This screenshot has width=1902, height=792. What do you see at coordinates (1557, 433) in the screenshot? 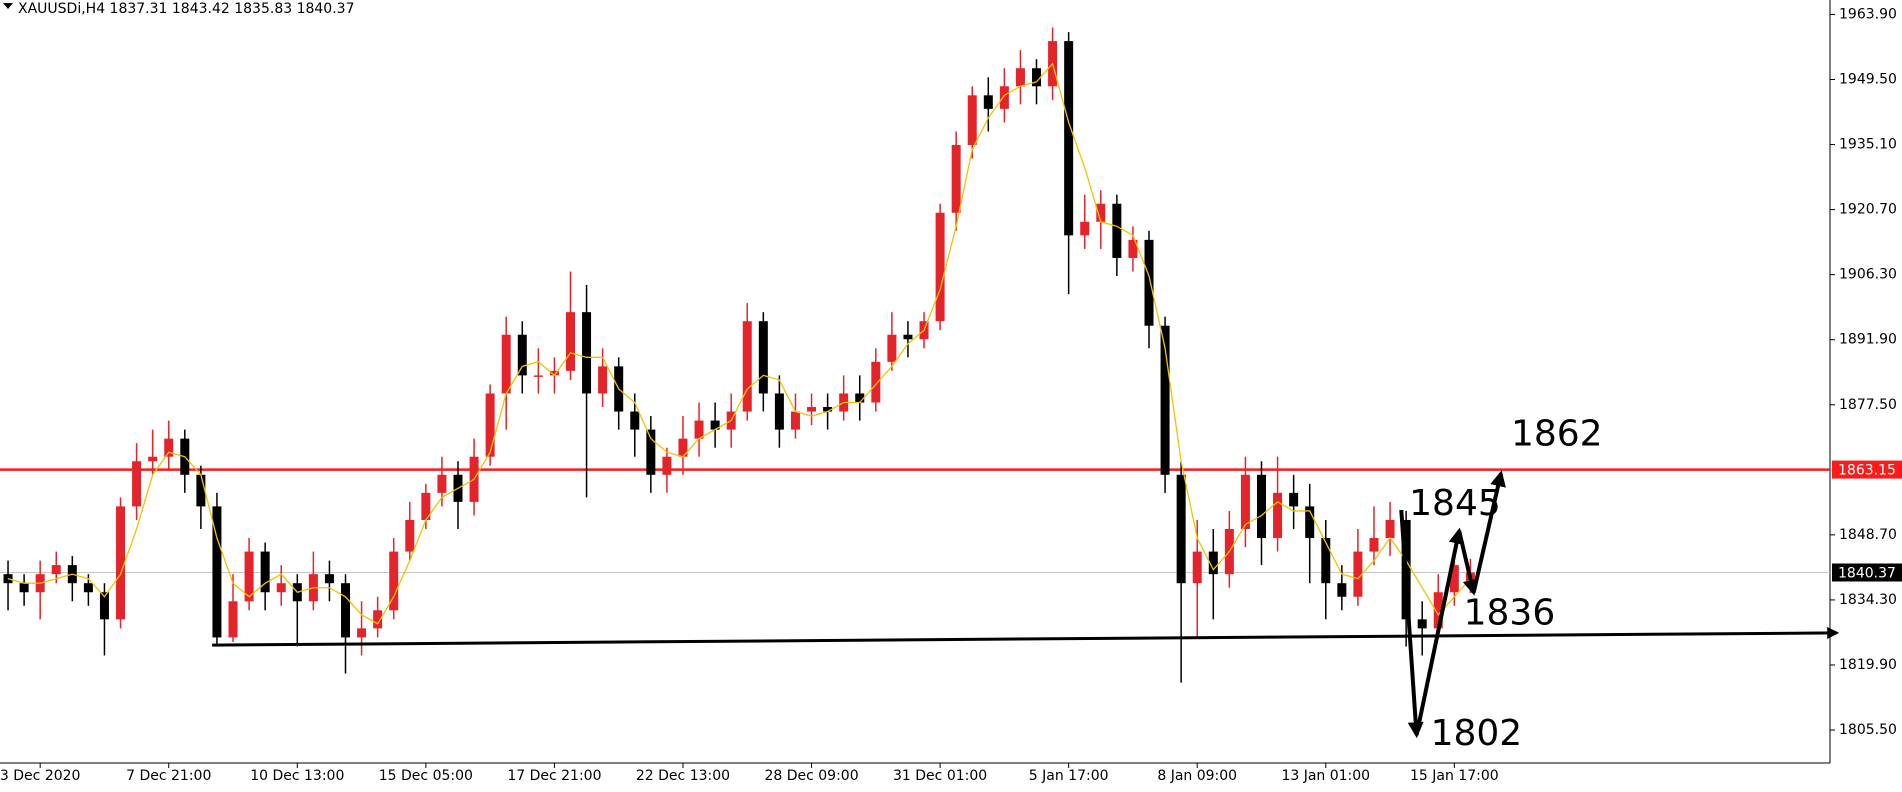
I see `annotation-label: 1862` at bounding box center [1557, 433].